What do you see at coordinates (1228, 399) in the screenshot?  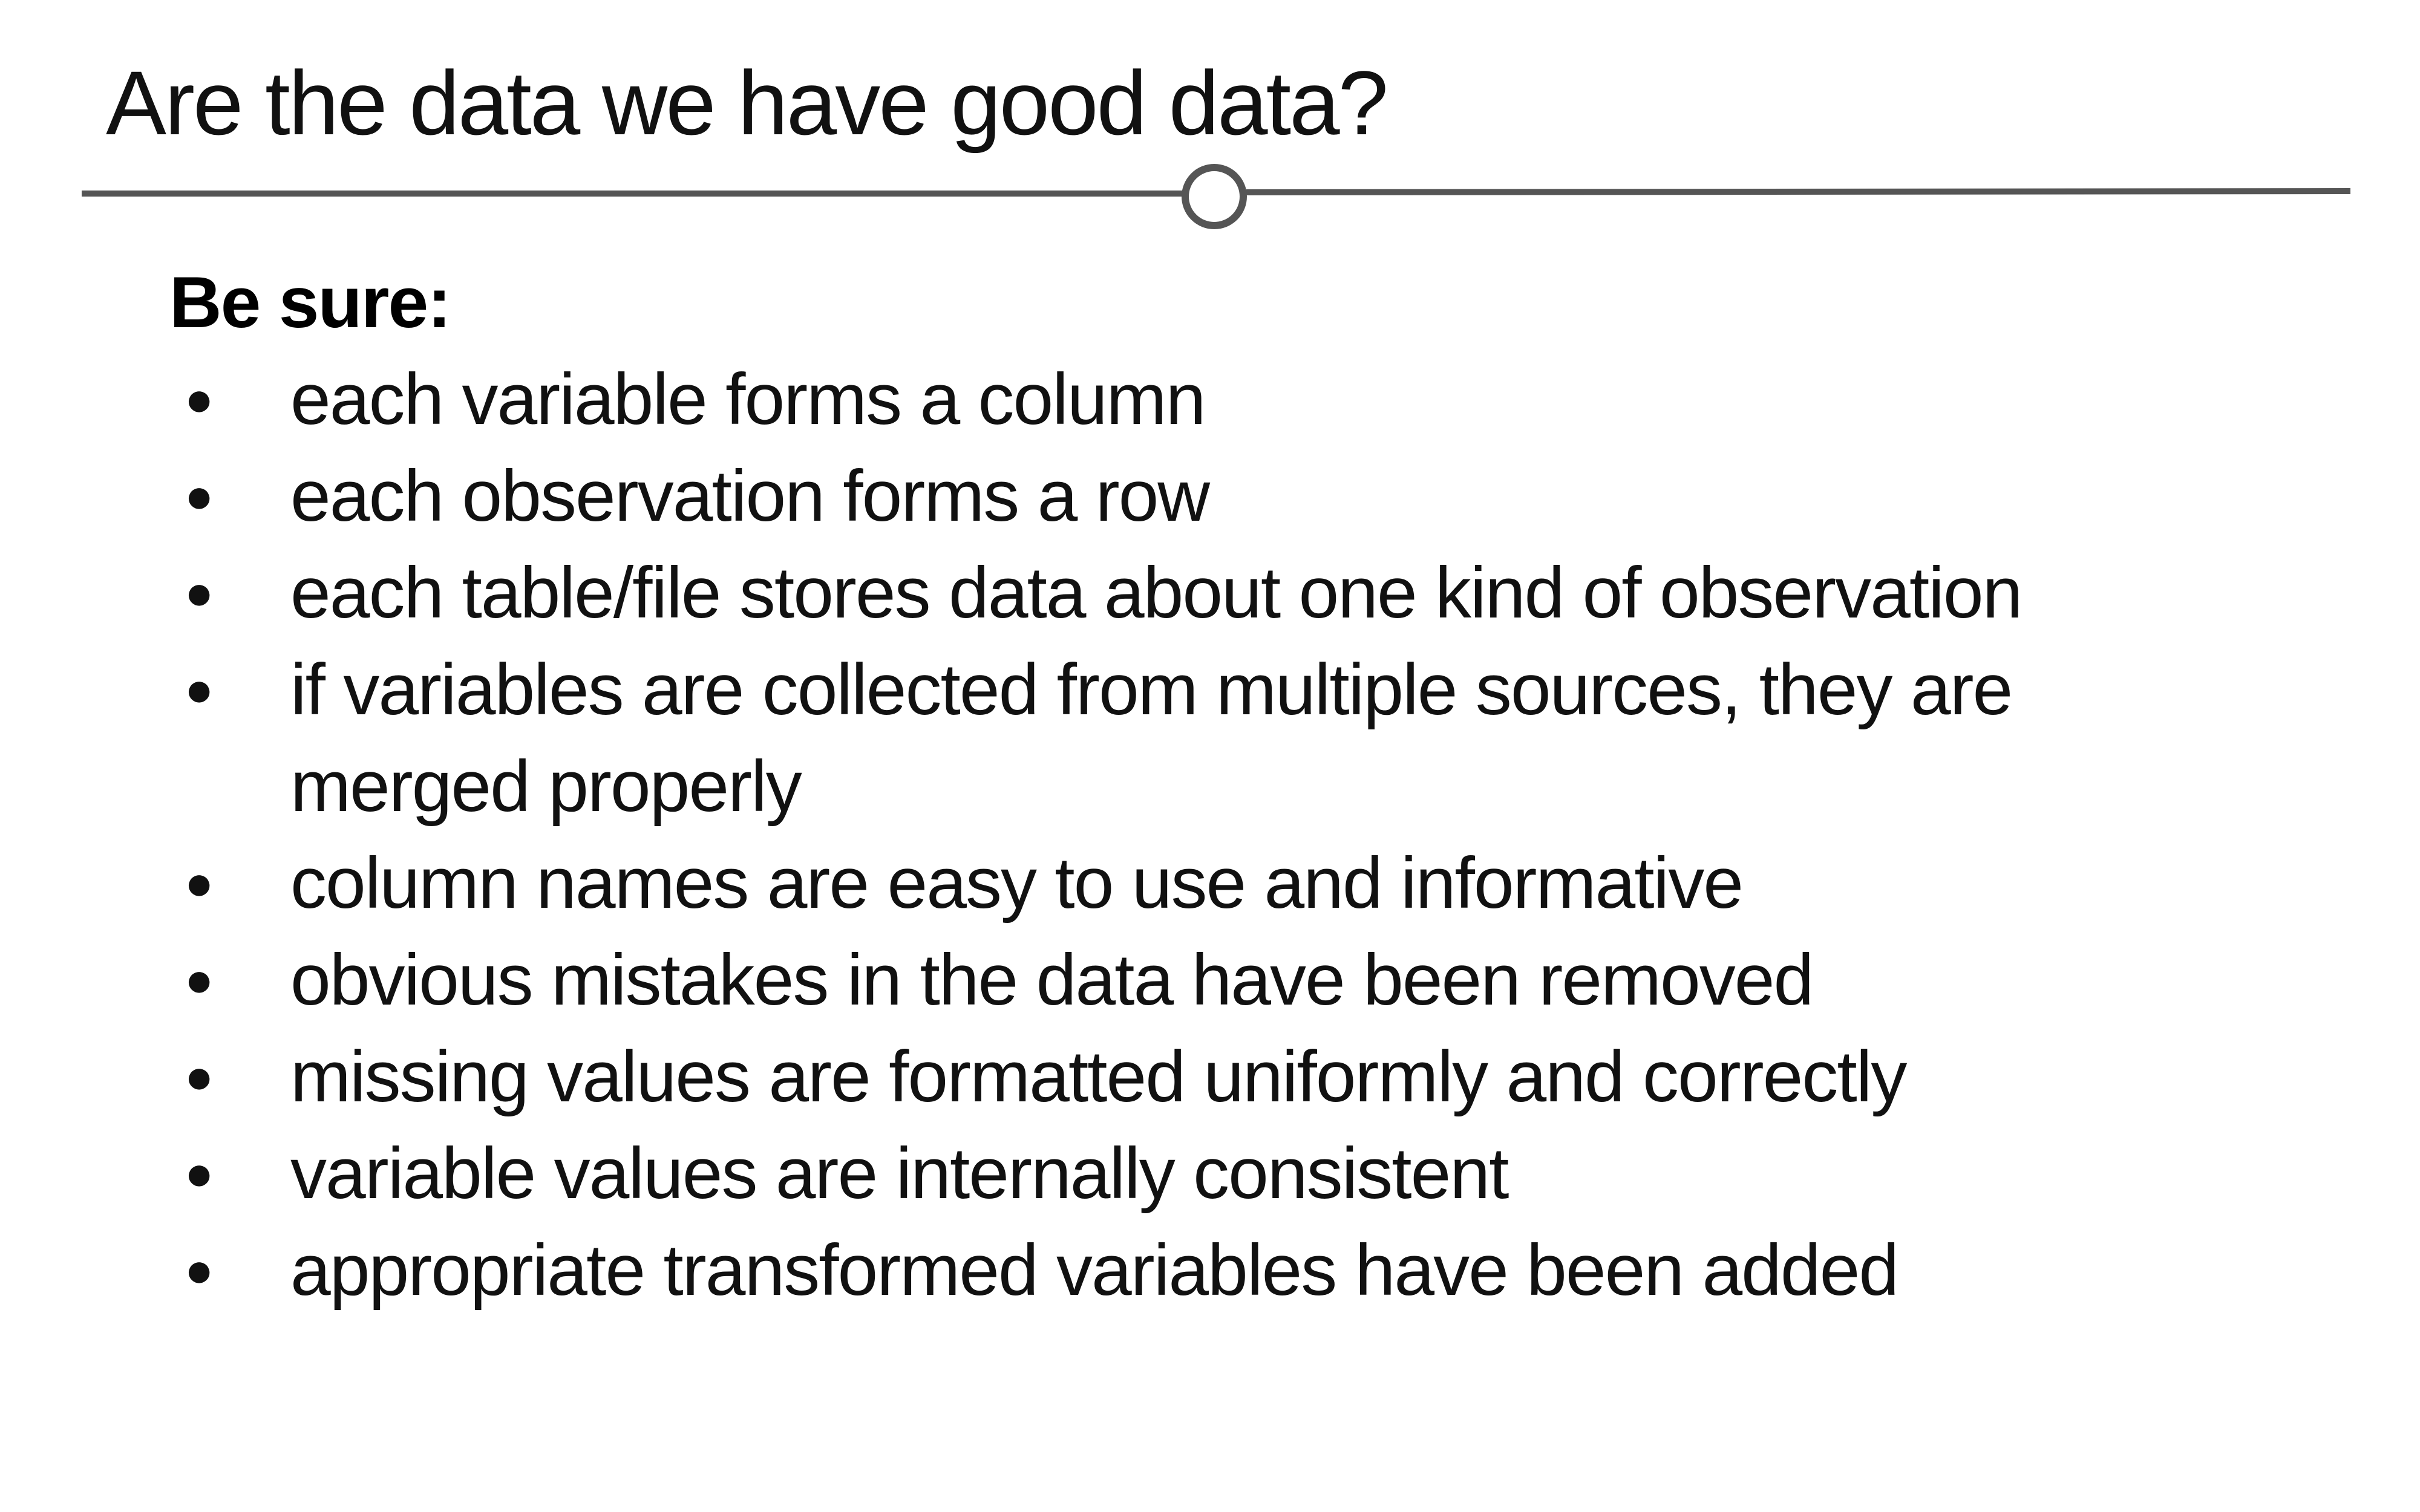 I see `list-item: ● each variable forms a column` at bounding box center [1228, 399].